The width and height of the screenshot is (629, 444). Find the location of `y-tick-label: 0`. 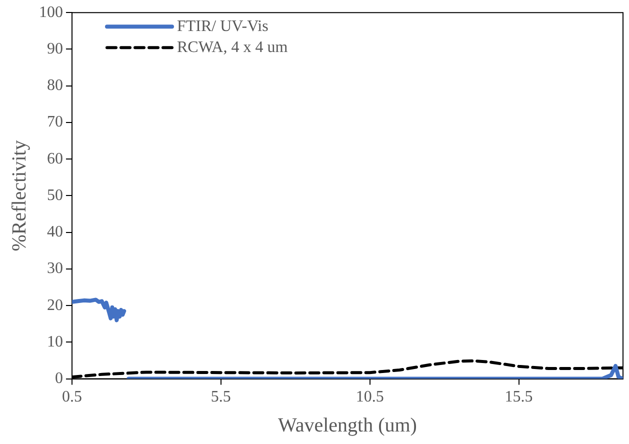

y-tick-label: 0 is located at coordinates (59, 379).